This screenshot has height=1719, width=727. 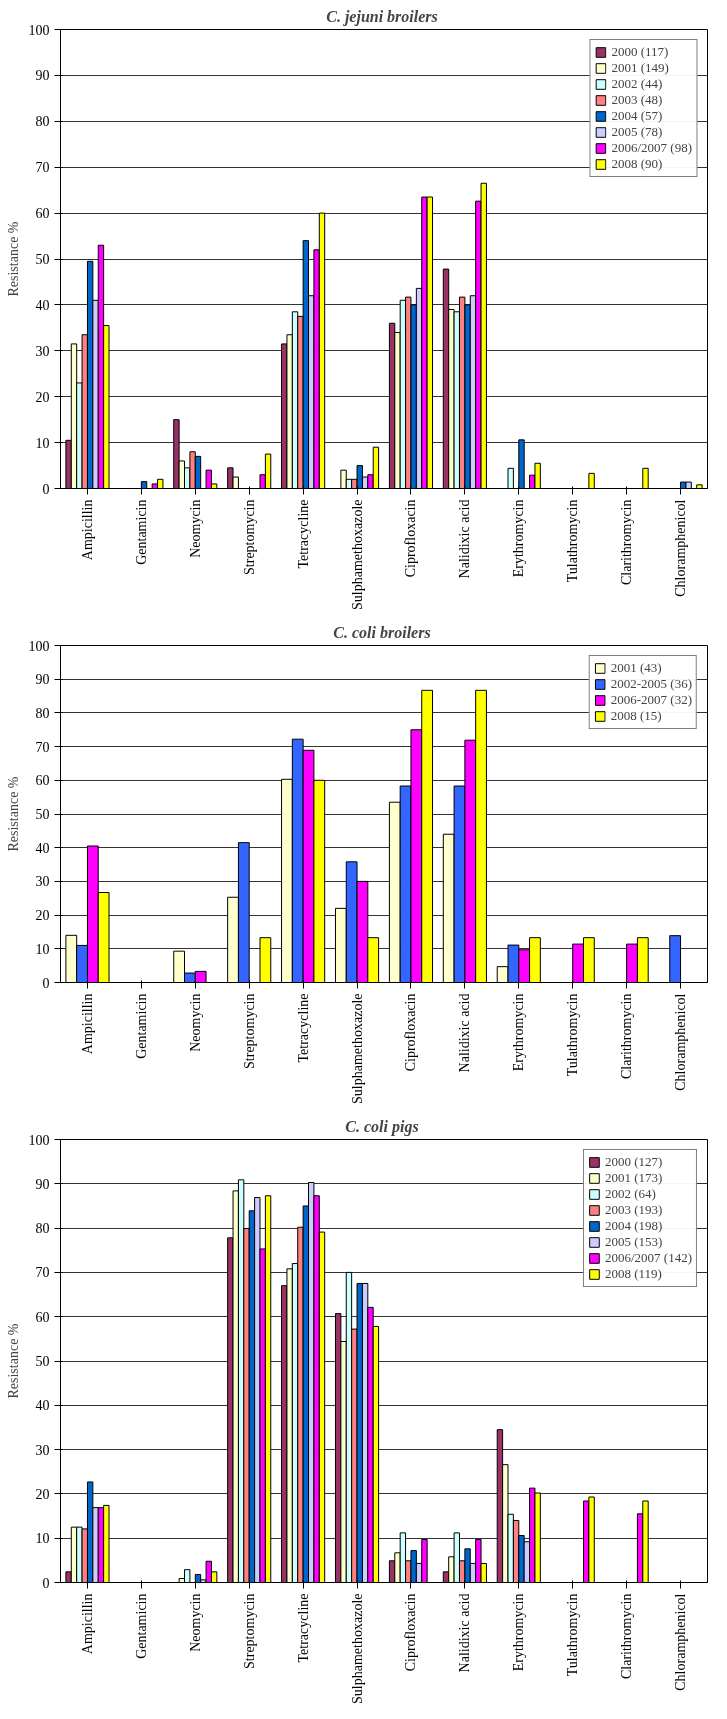 I want to click on legend-label: 2001 (149), so click(x=640, y=68).